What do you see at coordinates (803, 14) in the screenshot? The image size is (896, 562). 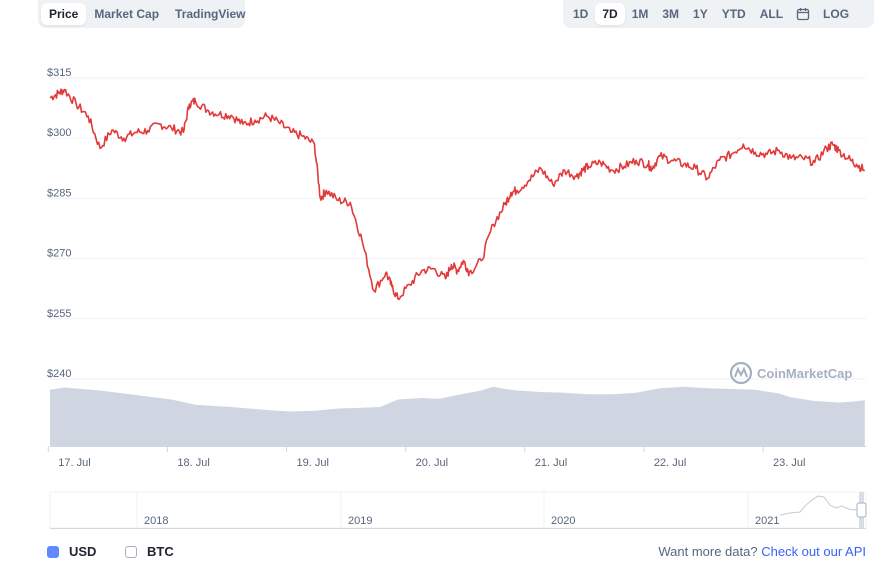 I see `calendar-icon` at bounding box center [803, 14].